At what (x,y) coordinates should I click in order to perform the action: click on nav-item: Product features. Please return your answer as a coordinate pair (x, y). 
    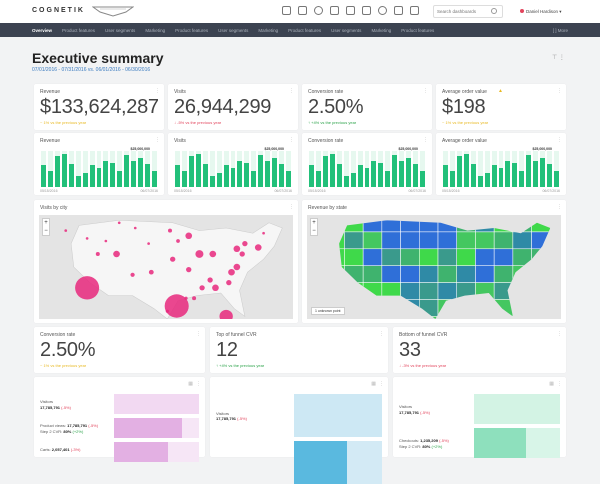
    Looking at the image, I should click on (418, 30).